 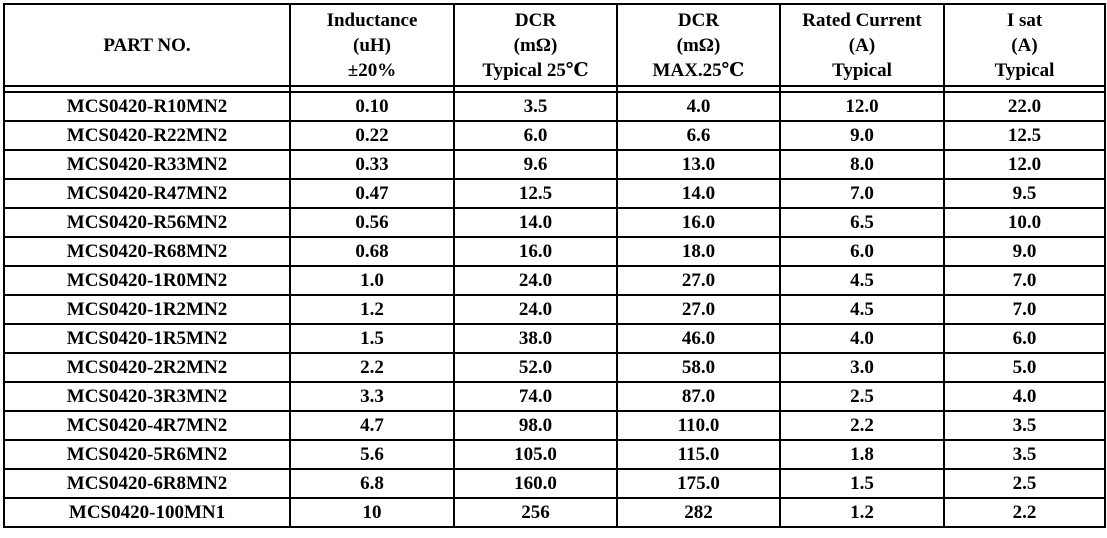 What do you see at coordinates (698, 164) in the screenshot?
I see `cell-dcr-max: 13.0` at bounding box center [698, 164].